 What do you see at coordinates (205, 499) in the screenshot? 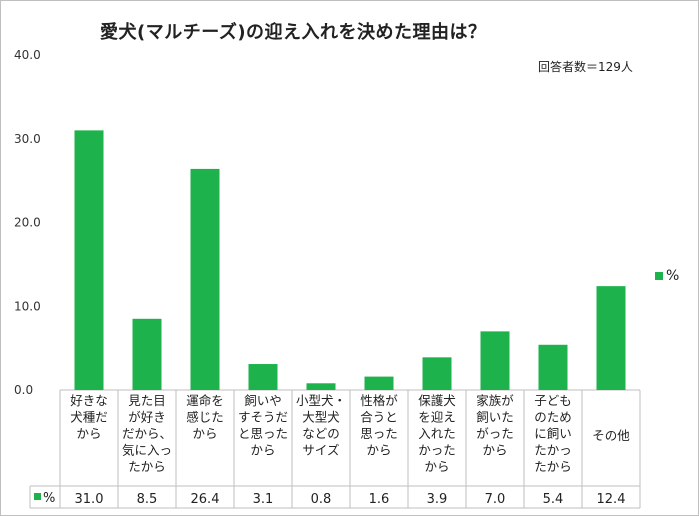
I see `value-label: 26.4` at bounding box center [205, 499].